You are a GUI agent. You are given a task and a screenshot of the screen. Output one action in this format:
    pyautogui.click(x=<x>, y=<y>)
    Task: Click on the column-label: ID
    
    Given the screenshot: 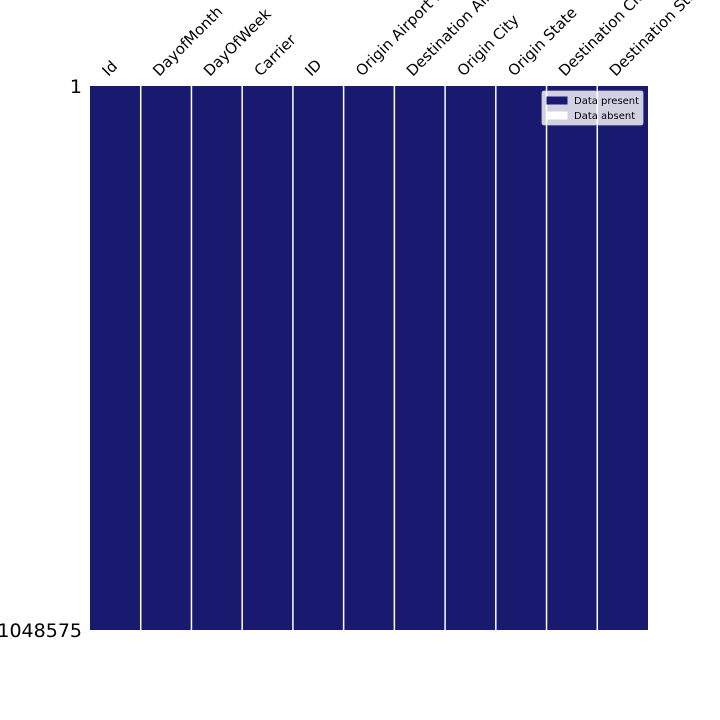 What is the action you would take?
    pyautogui.click(x=313, y=68)
    